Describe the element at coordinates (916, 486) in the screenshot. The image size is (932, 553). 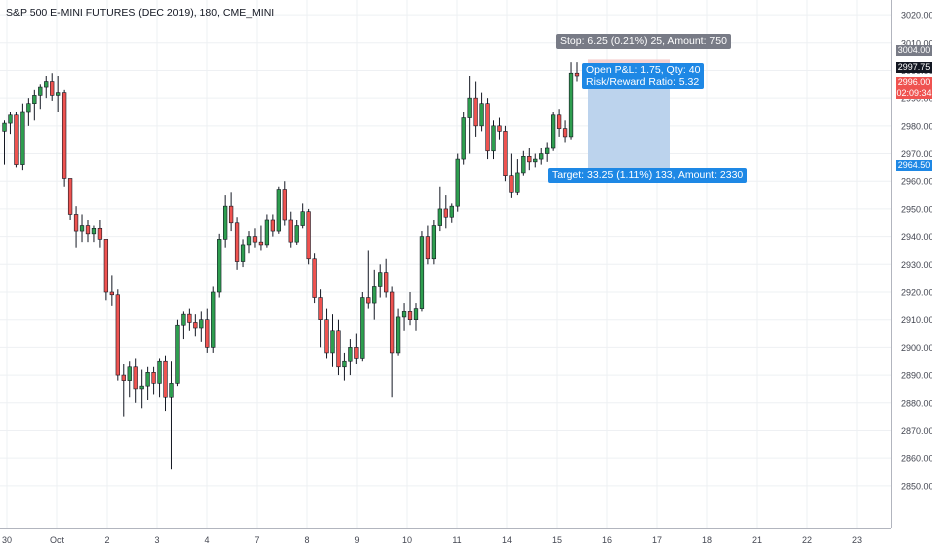
I see `y-tick-label: 2850.00` at that location.